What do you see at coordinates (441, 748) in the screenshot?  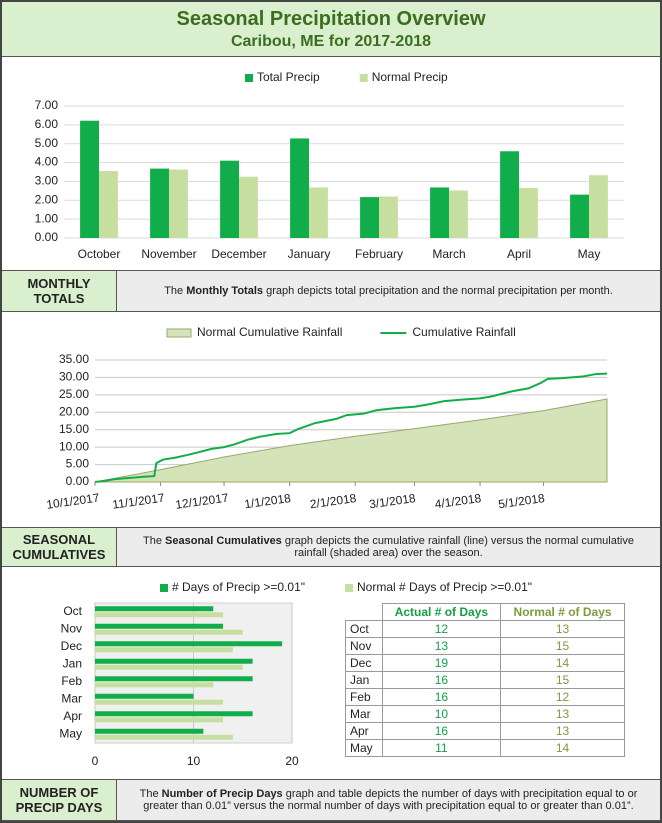 I see `cell: 11` at bounding box center [441, 748].